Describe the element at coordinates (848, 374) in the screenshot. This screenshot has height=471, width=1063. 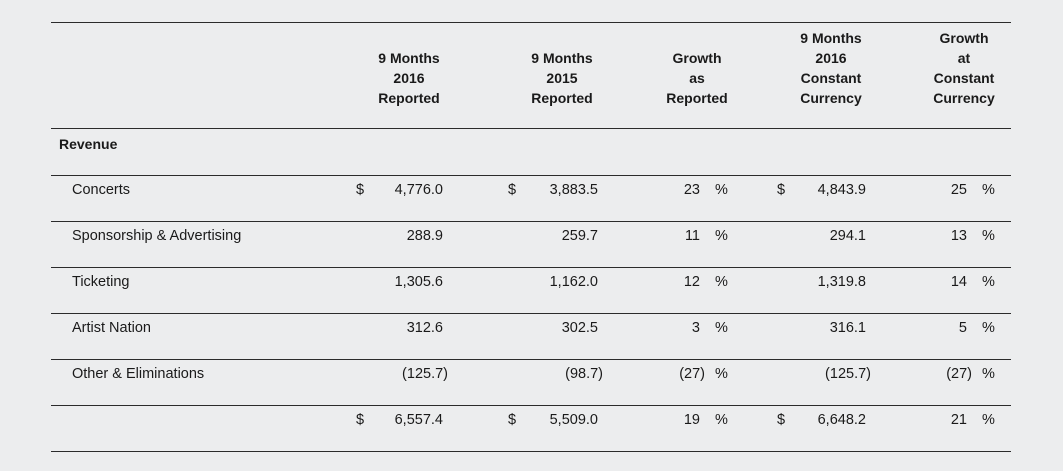
I see `cell-constant-currency-2016: (125.7)` at that location.